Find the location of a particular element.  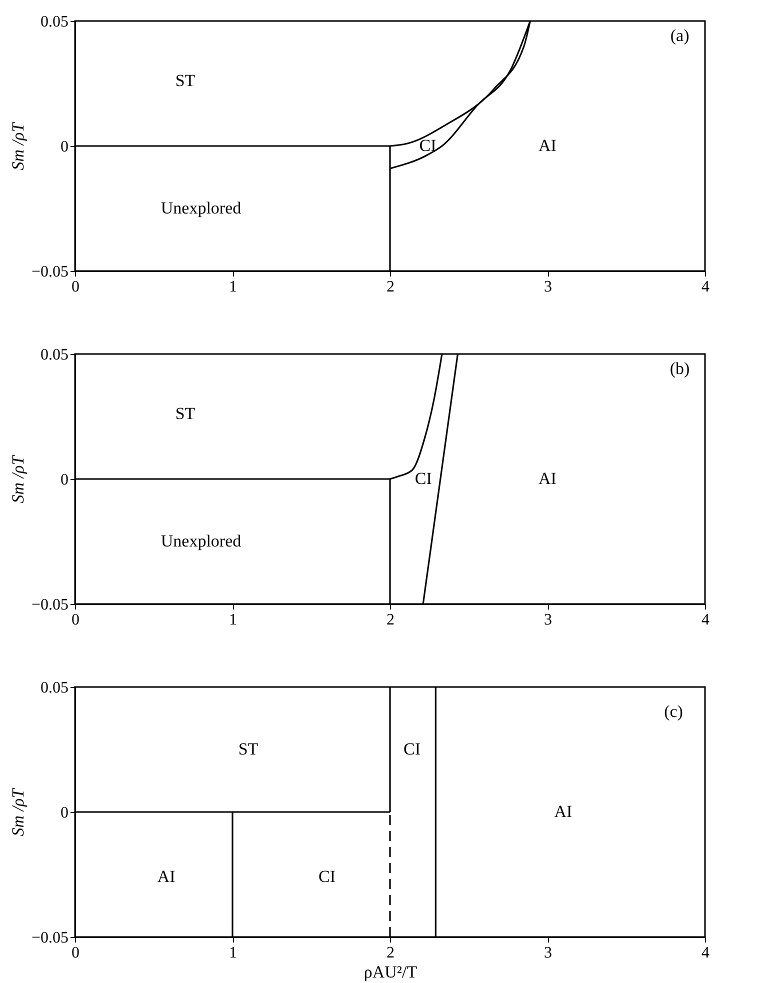

annotation: (b) is located at coordinates (680, 368).